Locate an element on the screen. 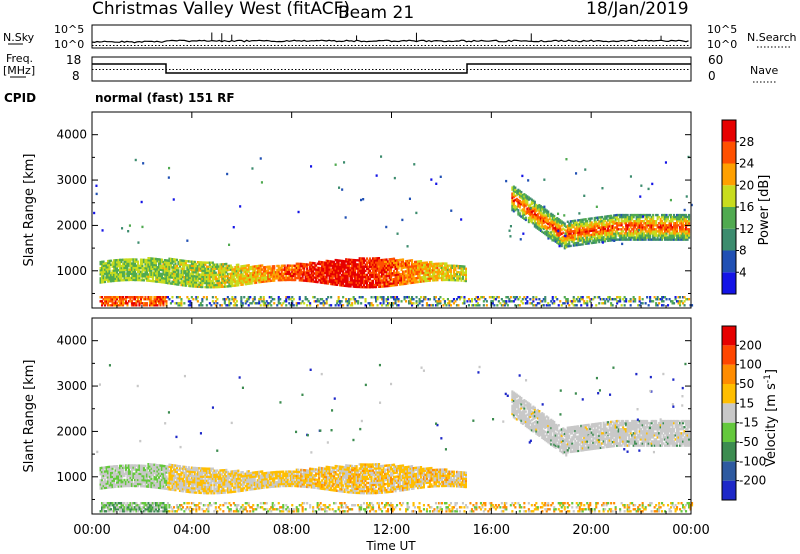  noise-right-tick-bottom: 10^0 is located at coordinates (722, 44).